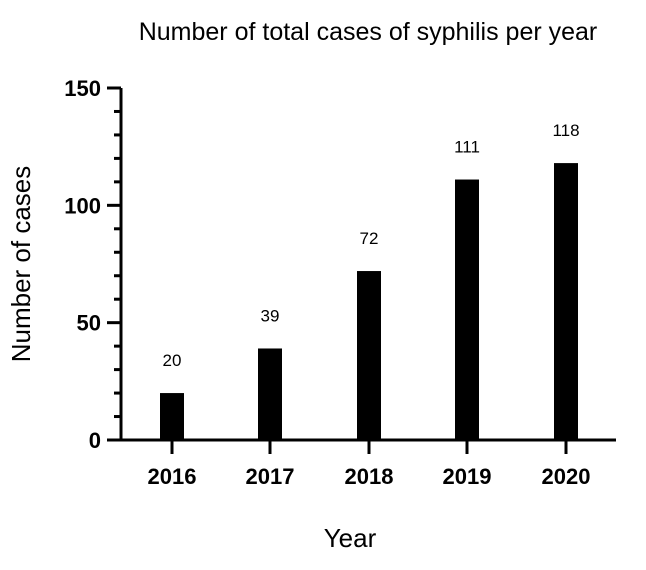 This screenshot has width=646, height=570. What do you see at coordinates (467, 147) in the screenshot?
I see `data-label: 111` at bounding box center [467, 147].